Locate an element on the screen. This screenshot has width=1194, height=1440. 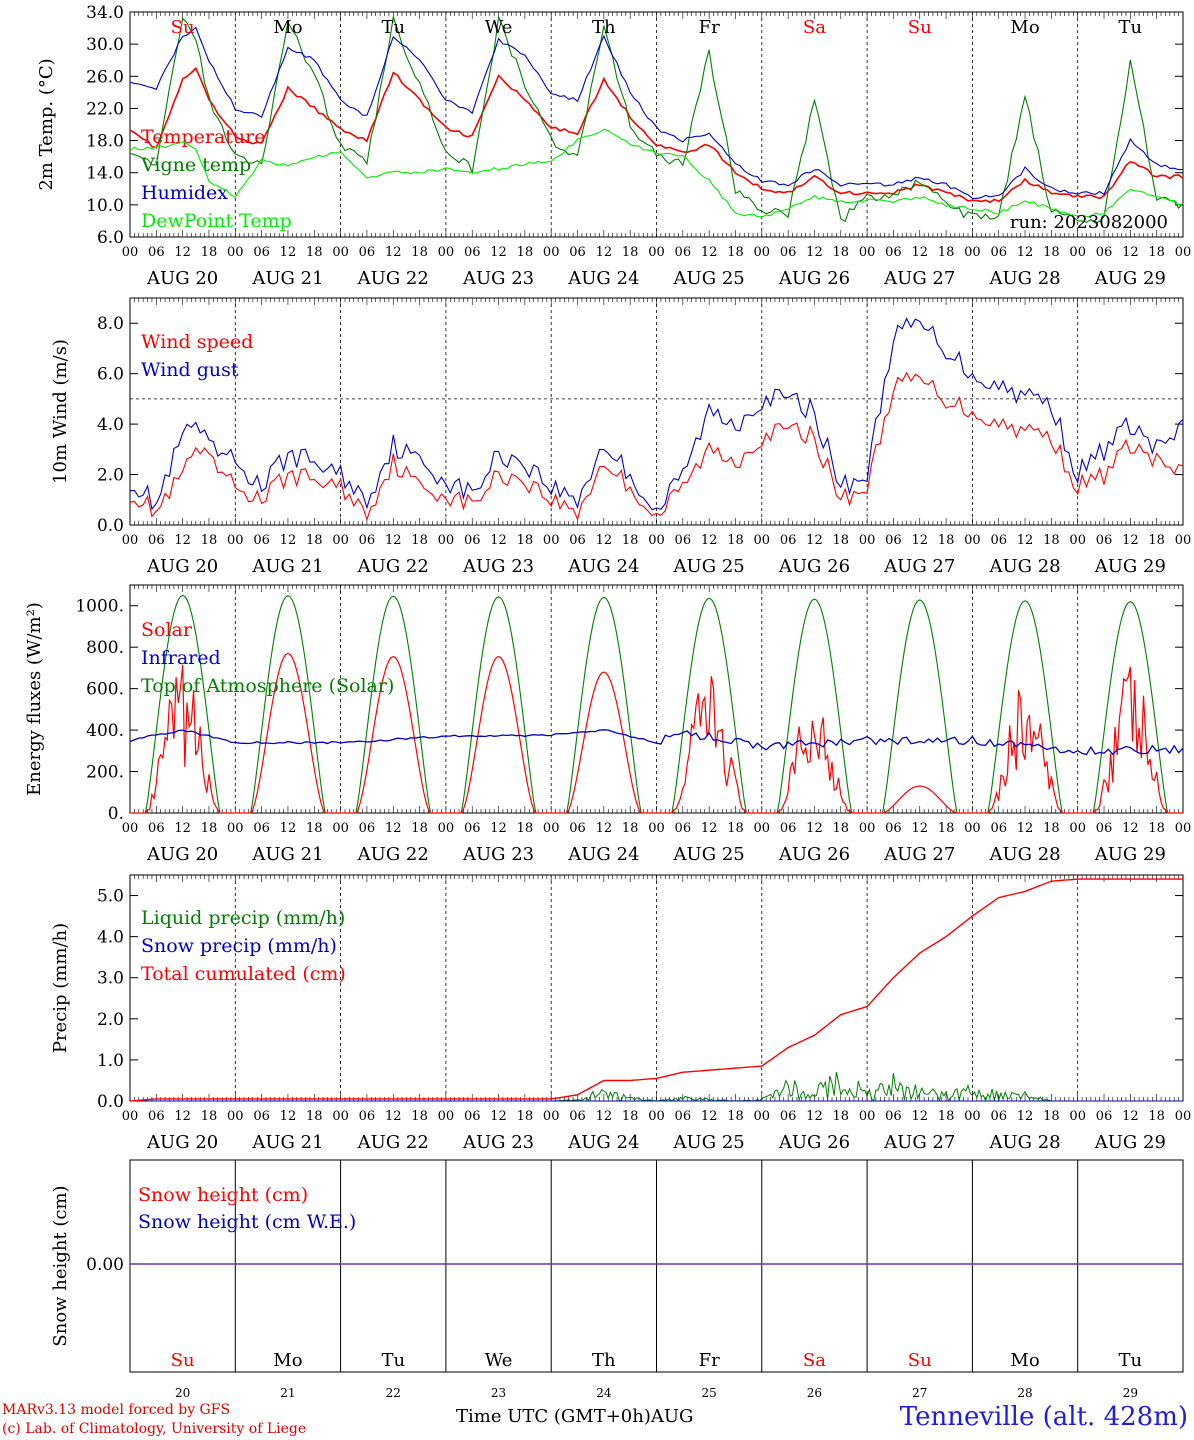
panel-frame is located at coordinates (656, 124).